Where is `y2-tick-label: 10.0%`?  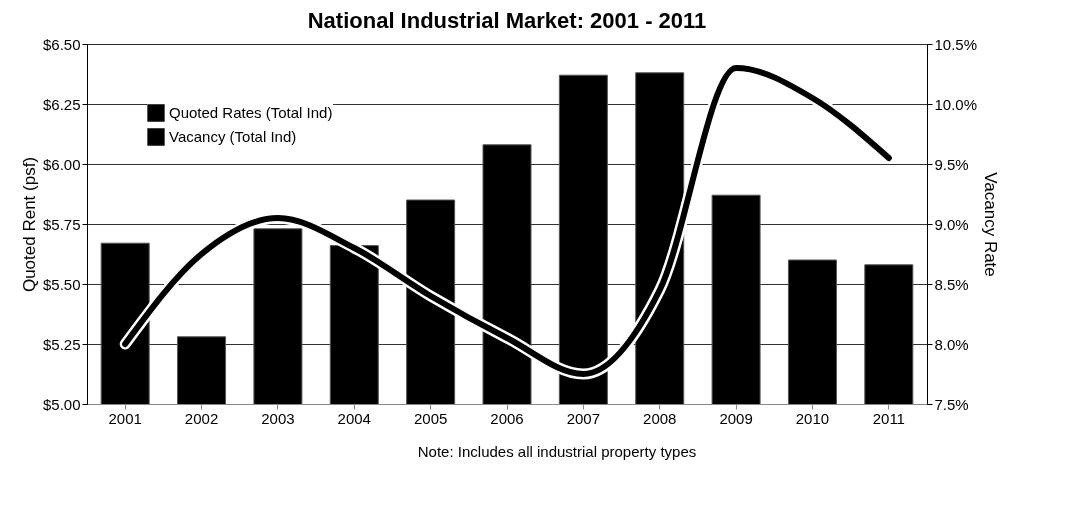 y2-tick-label: 10.0% is located at coordinates (956, 104).